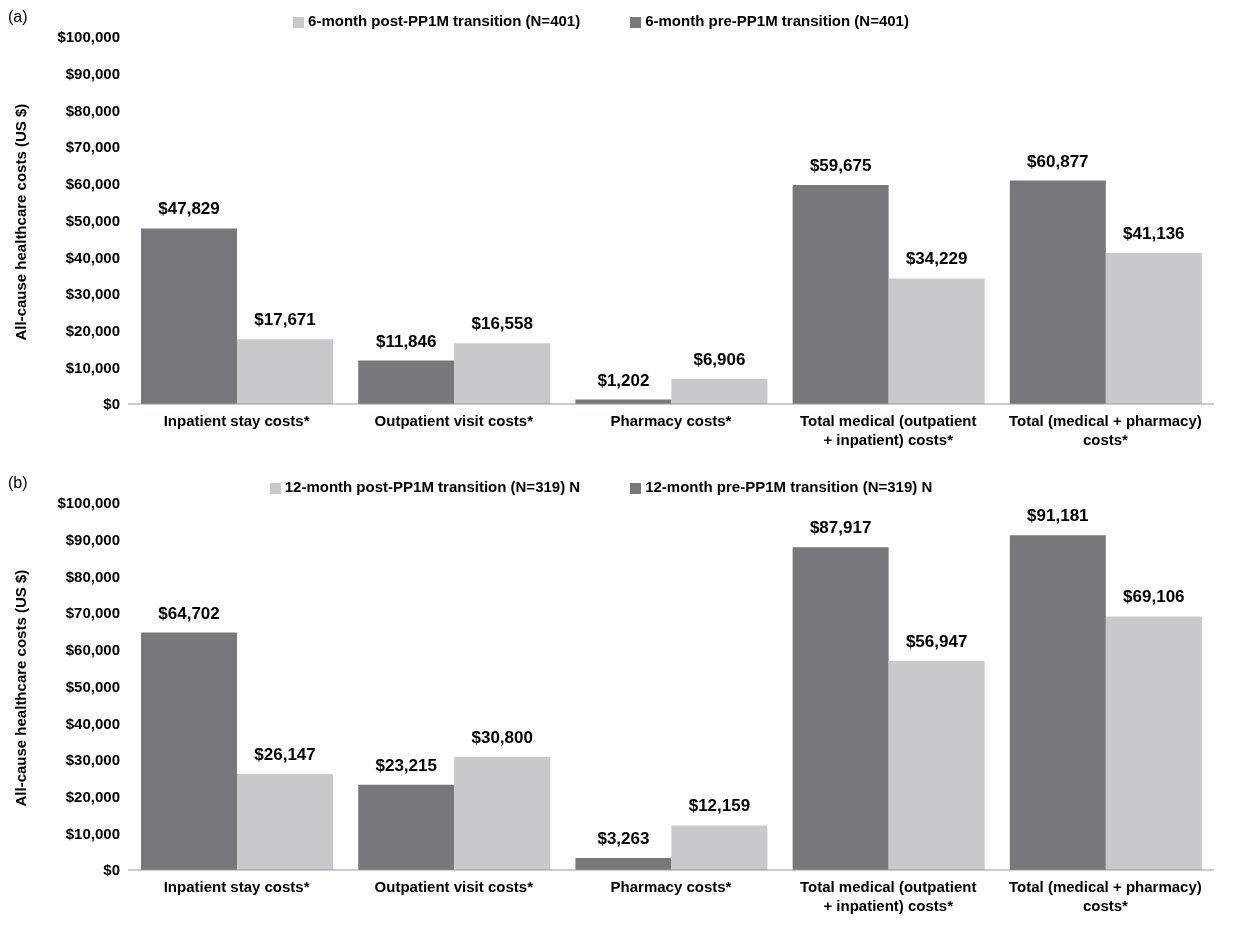 Image resolution: width=1242 pixels, height=947 pixels. I want to click on data-label: $6,906, so click(719, 359).